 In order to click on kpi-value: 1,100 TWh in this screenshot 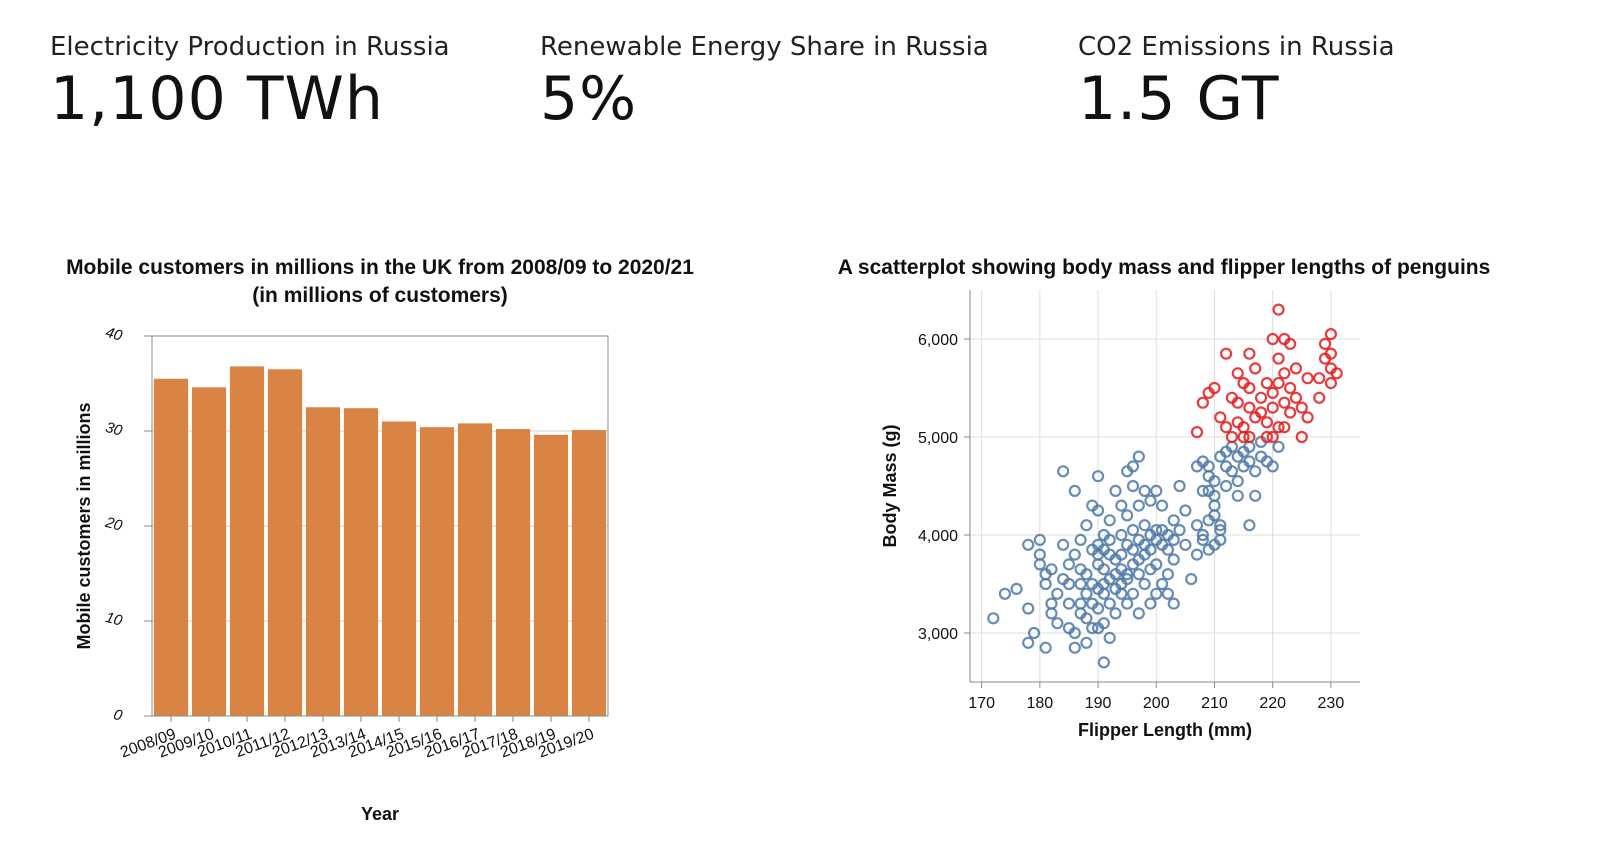, I will do `click(217, 99)`.